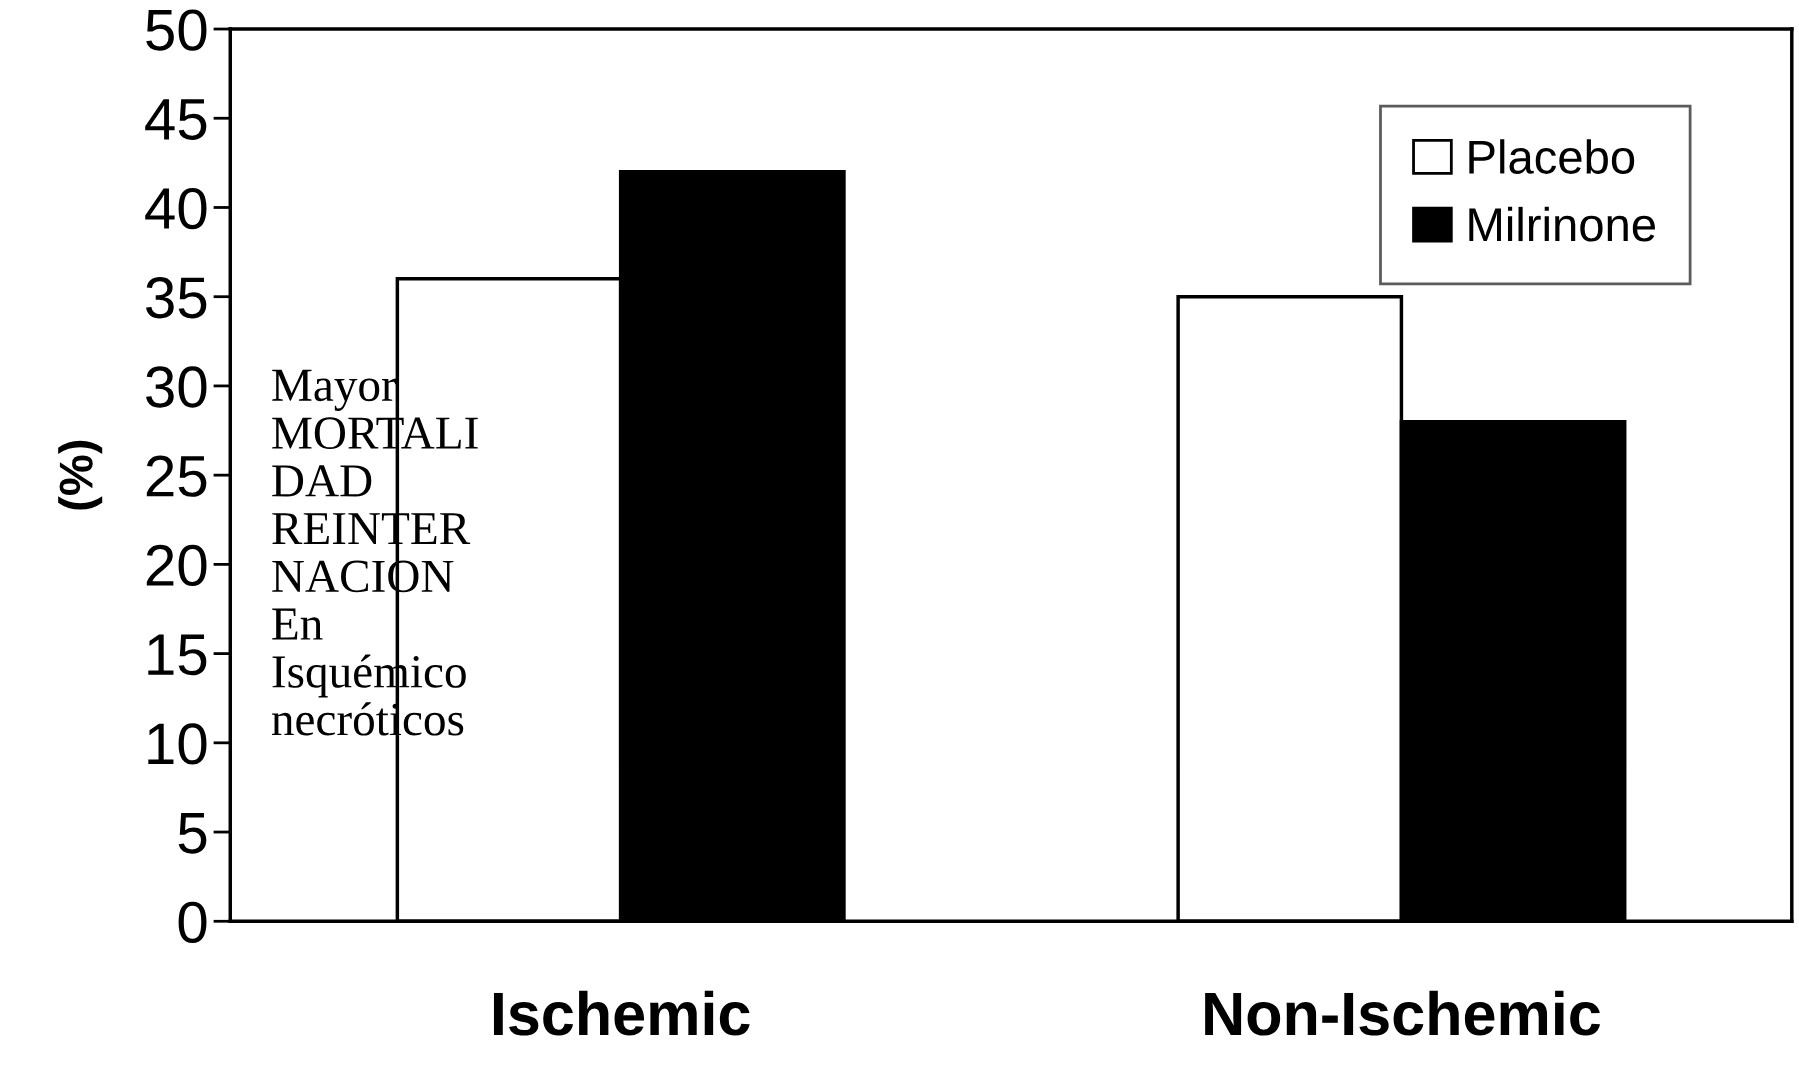  I want to click on y-tick-label: 15, so click(177, 655).